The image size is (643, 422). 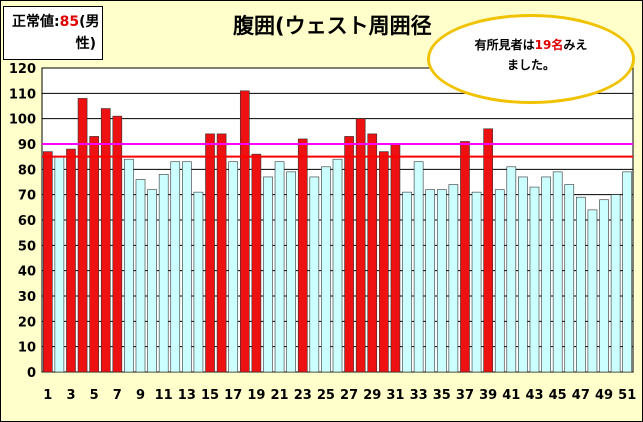 I want to click on x-tick-label: 21, so click(x=280, y=395).